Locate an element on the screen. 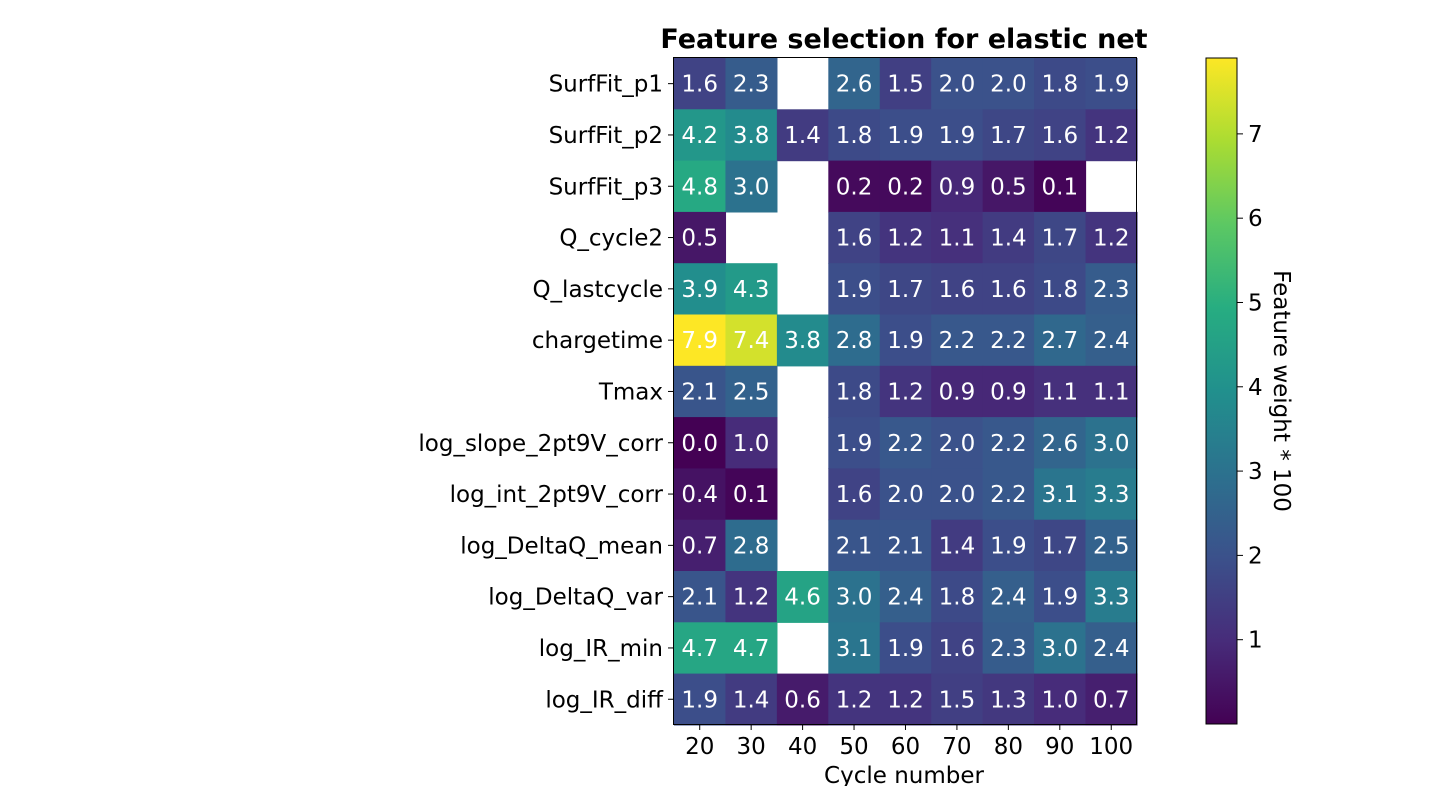 This screenshot has width=1440, height=786. x-tick-label: 30 is located at coordinates (751, 747).